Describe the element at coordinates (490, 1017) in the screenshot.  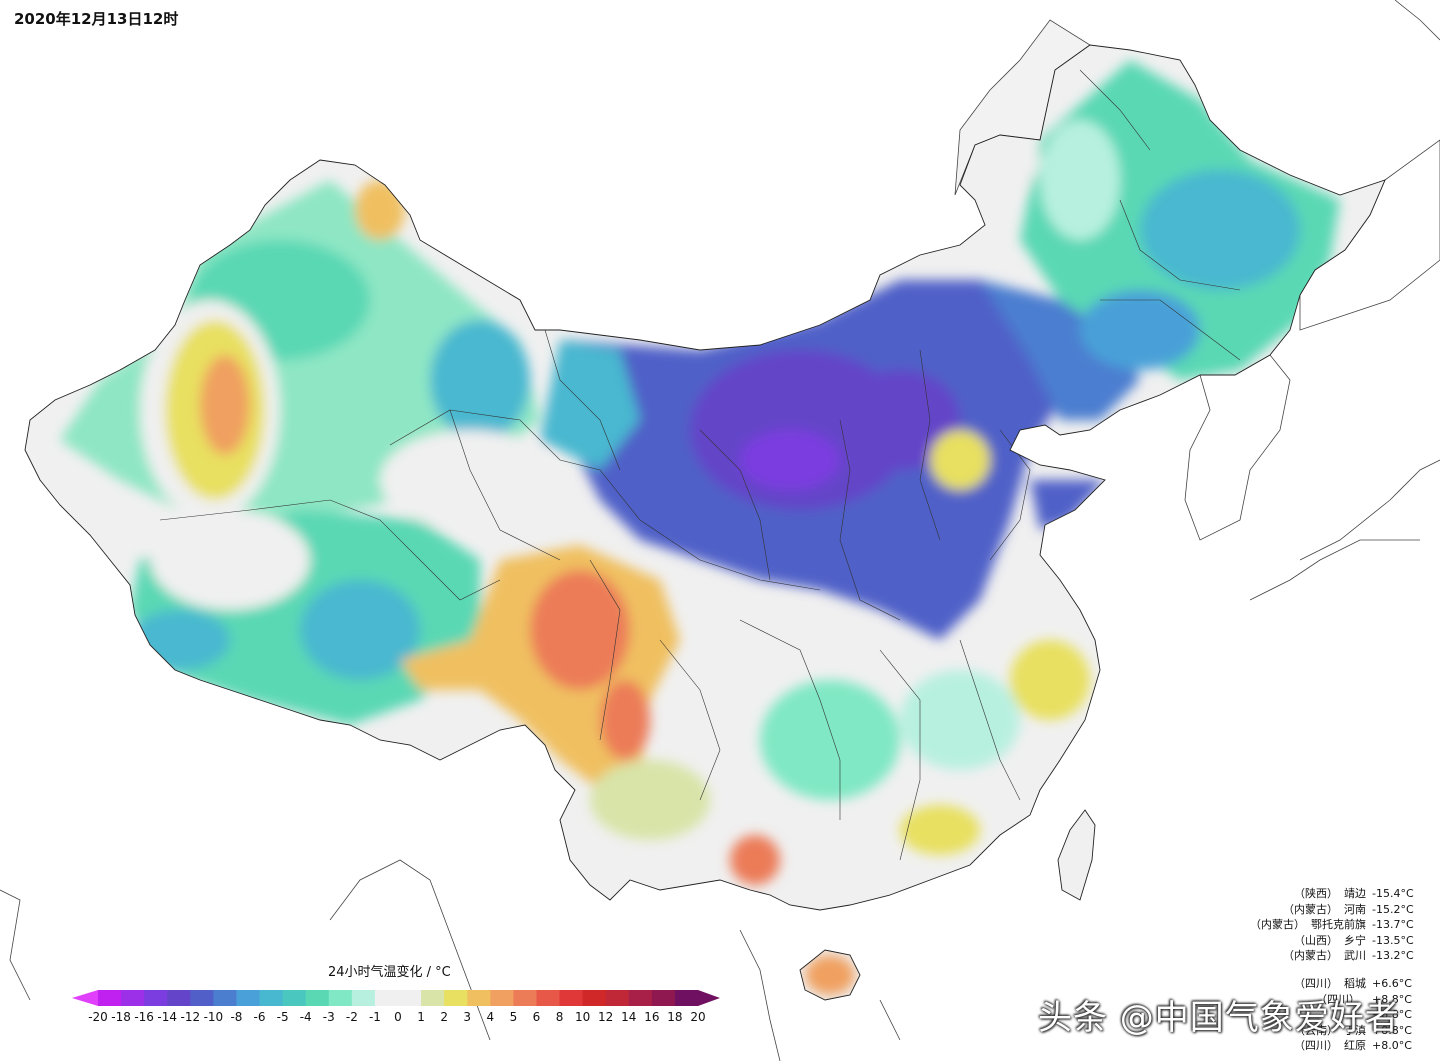
I see `colorbar-tick-label: 4` at that location.